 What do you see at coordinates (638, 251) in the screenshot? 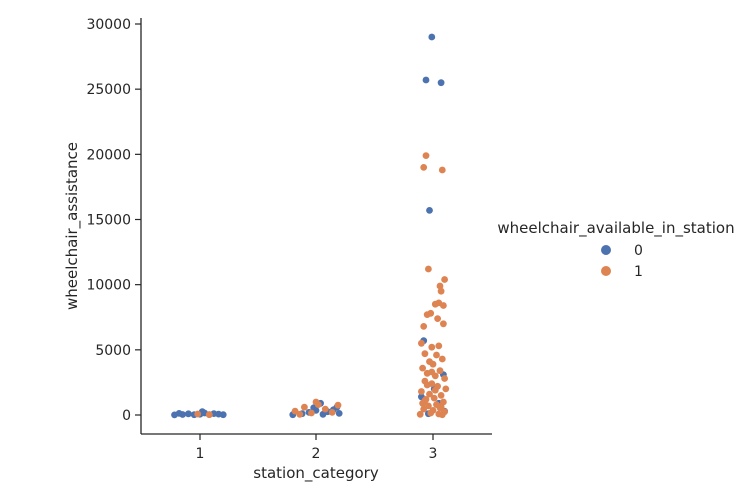
I see `legend-label-0: 0` at bounding box center [638, 251].